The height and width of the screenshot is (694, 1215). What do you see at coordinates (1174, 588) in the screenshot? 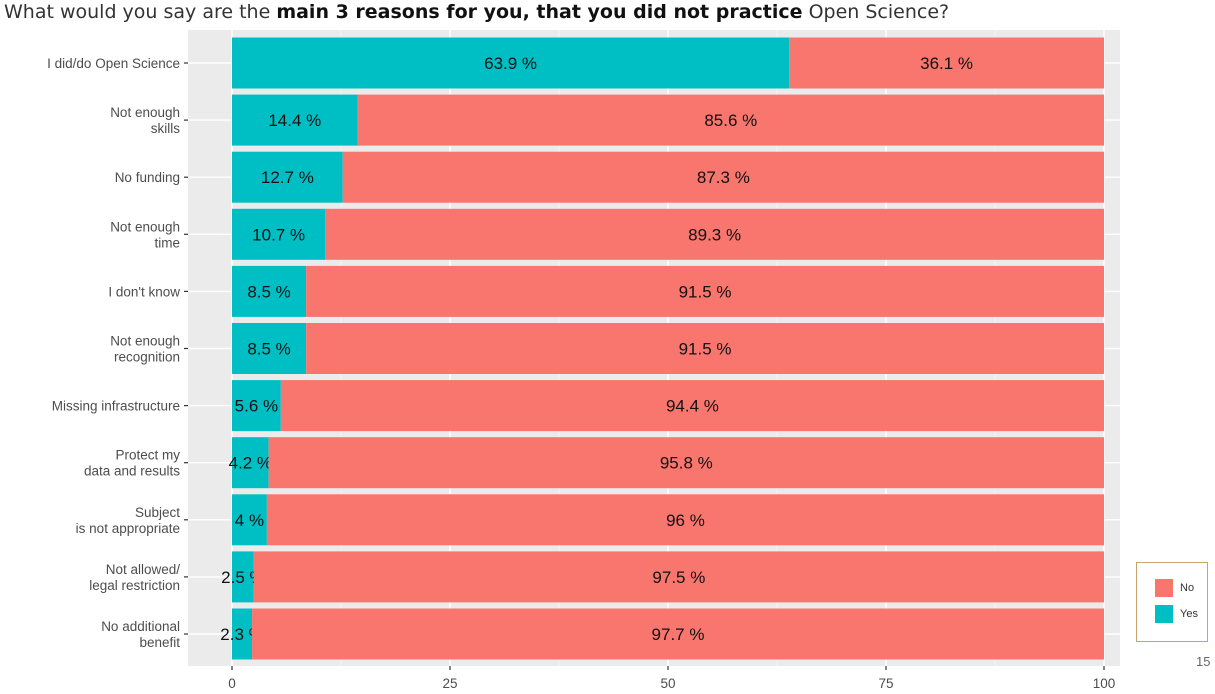
I see `legend-item-no: No` at bounding box center [1174, 588].